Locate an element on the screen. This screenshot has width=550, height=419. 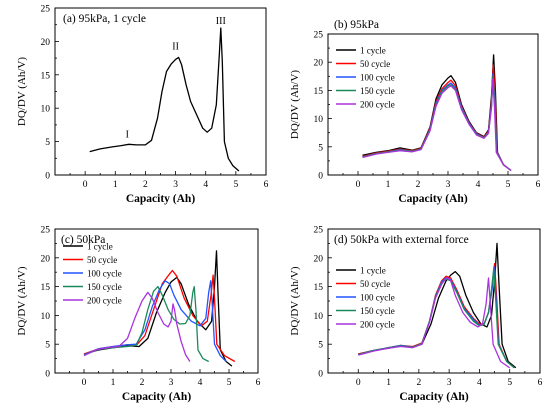
series-line-150-cycle is located at coordinates (146, 324).